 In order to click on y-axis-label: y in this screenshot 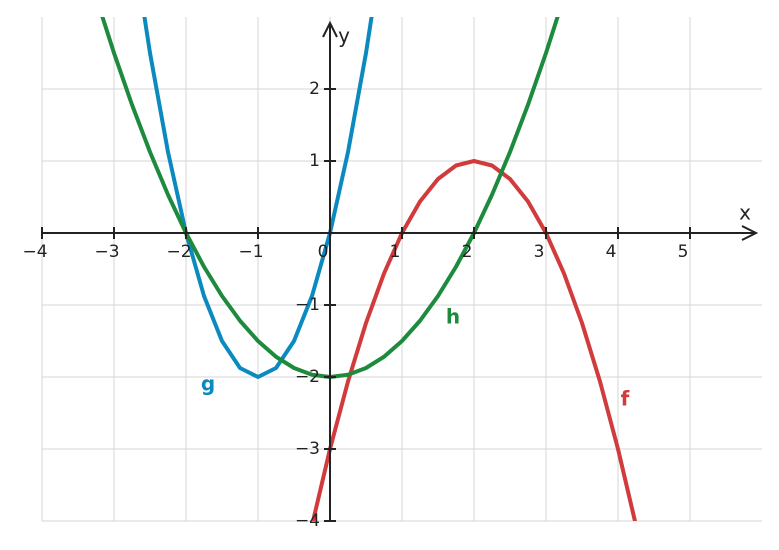, I will do `click(344, 36)`.